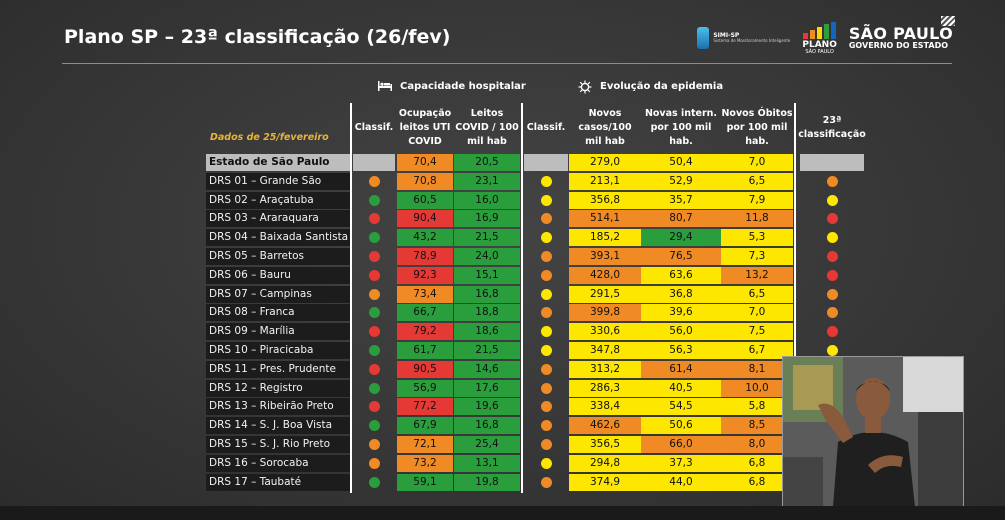  Describe the element at coordinates (351, 298) in the screenshot. I see `table-border-left` at that location.